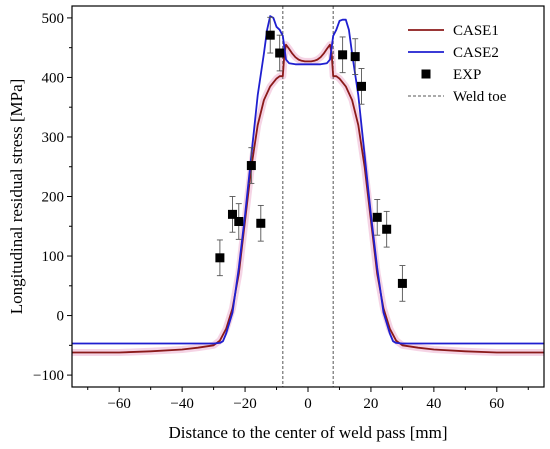 The width and height of the screenshot is (550, 449). Describe the element at coordinates (308, 432) in the screenshot. I see `x-axis-title: Distance to the center of weld pass [mm]` at that location.